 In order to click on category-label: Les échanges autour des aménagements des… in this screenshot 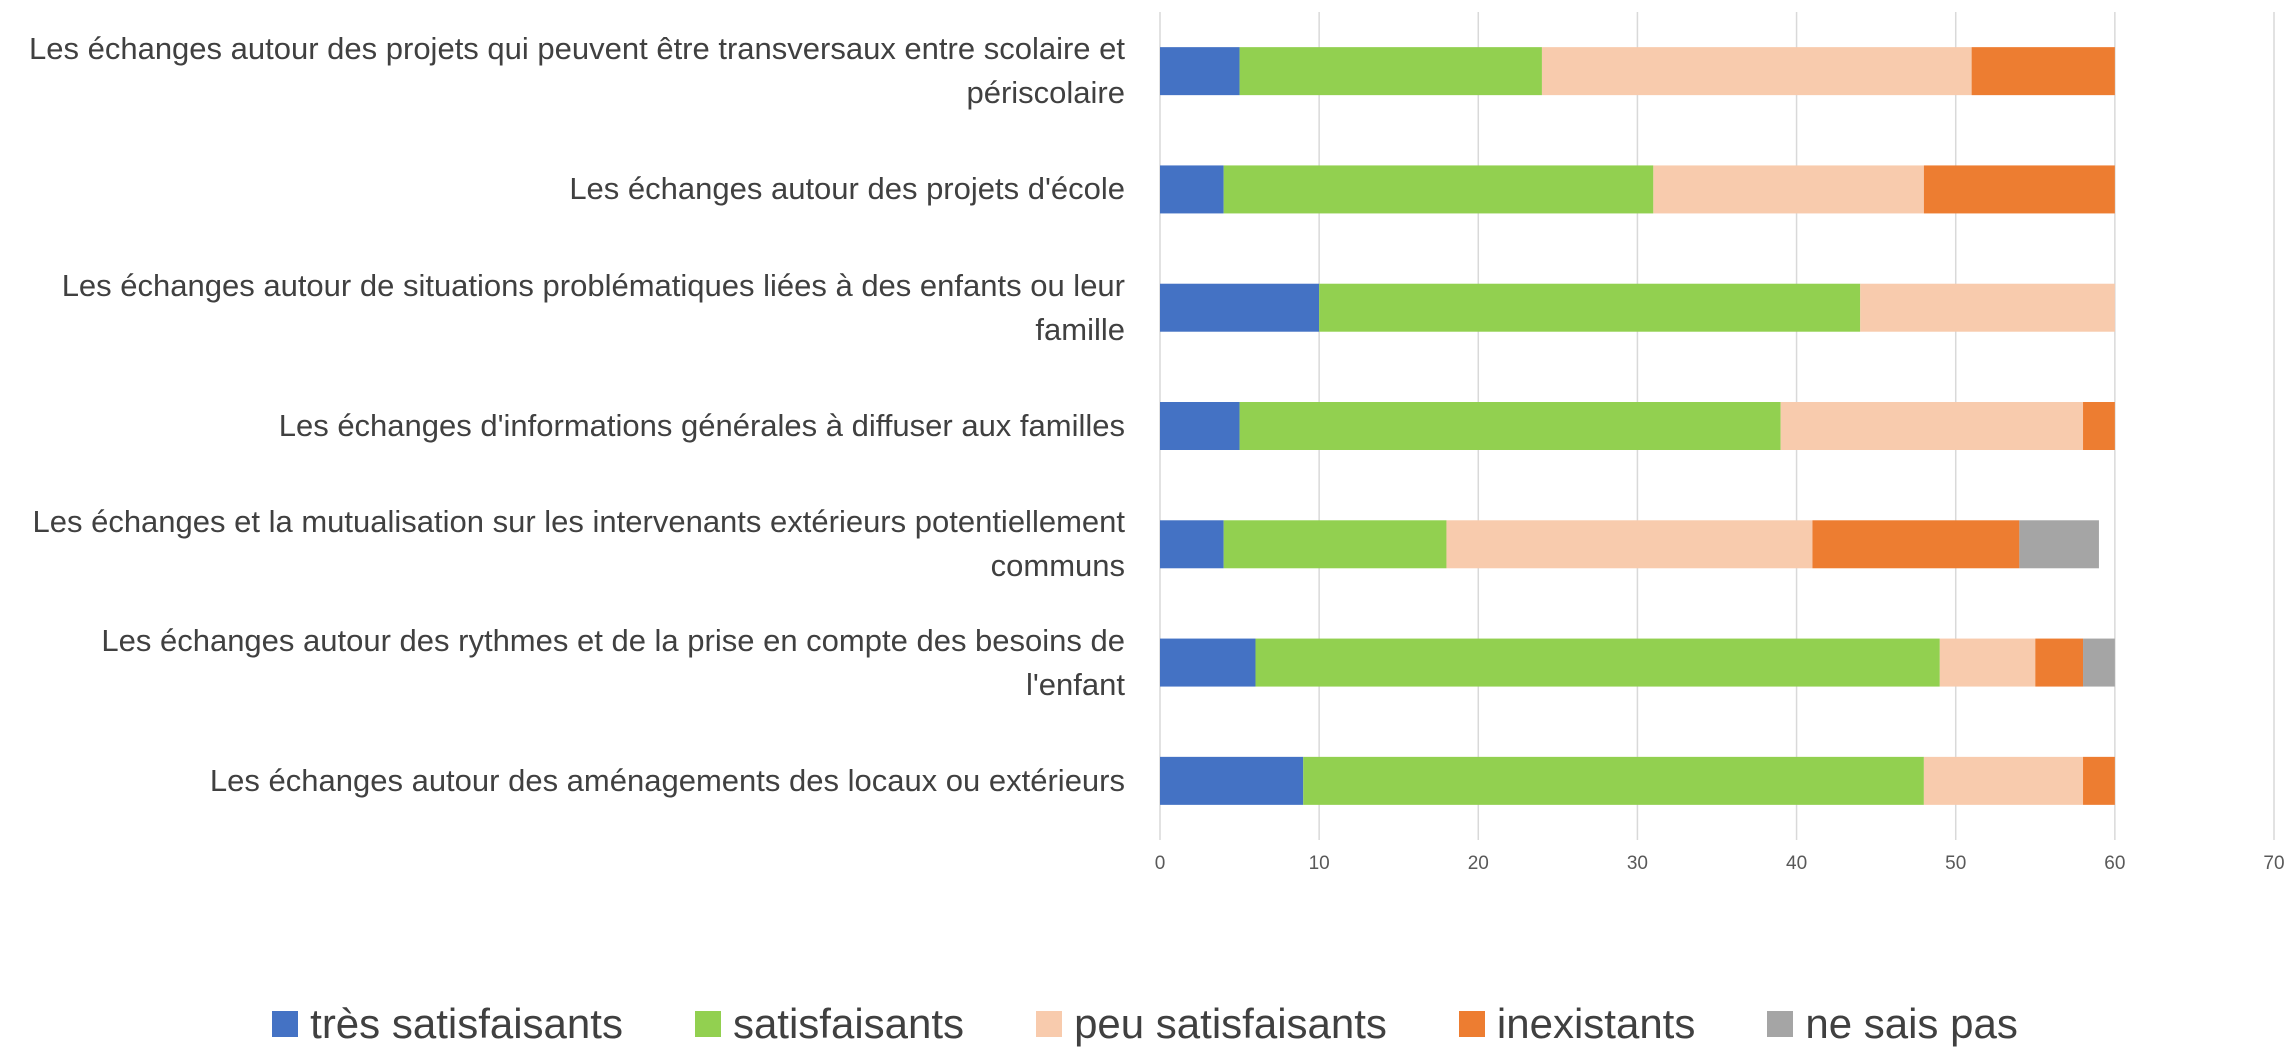, I will do `click(667, 780)`.